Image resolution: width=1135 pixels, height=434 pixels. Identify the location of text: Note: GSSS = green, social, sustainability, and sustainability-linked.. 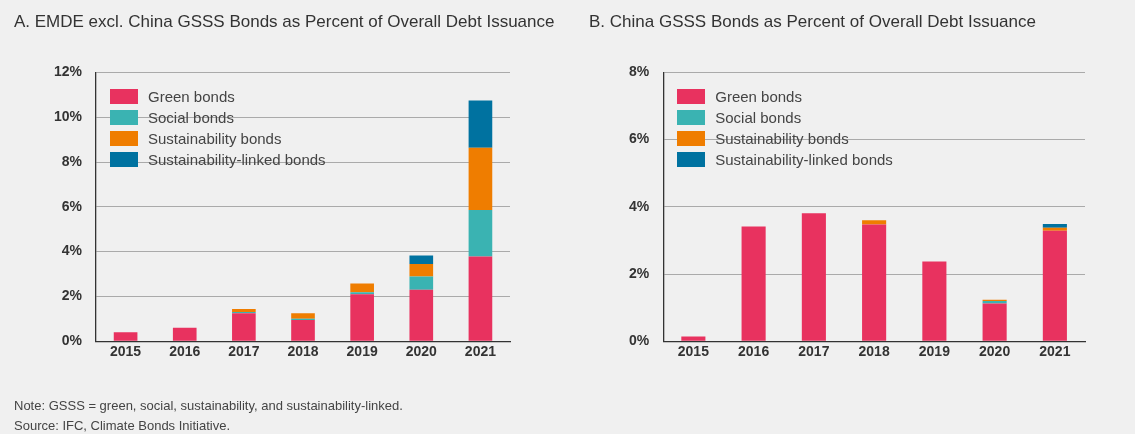
(208, 406).